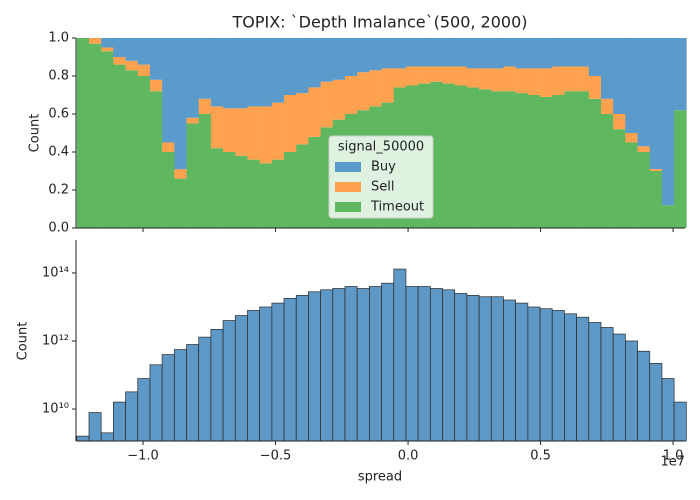 Image resolution: width=700 pixels, height=500 pixels. I want to click on legend-label: Buy, so click(383, 167).